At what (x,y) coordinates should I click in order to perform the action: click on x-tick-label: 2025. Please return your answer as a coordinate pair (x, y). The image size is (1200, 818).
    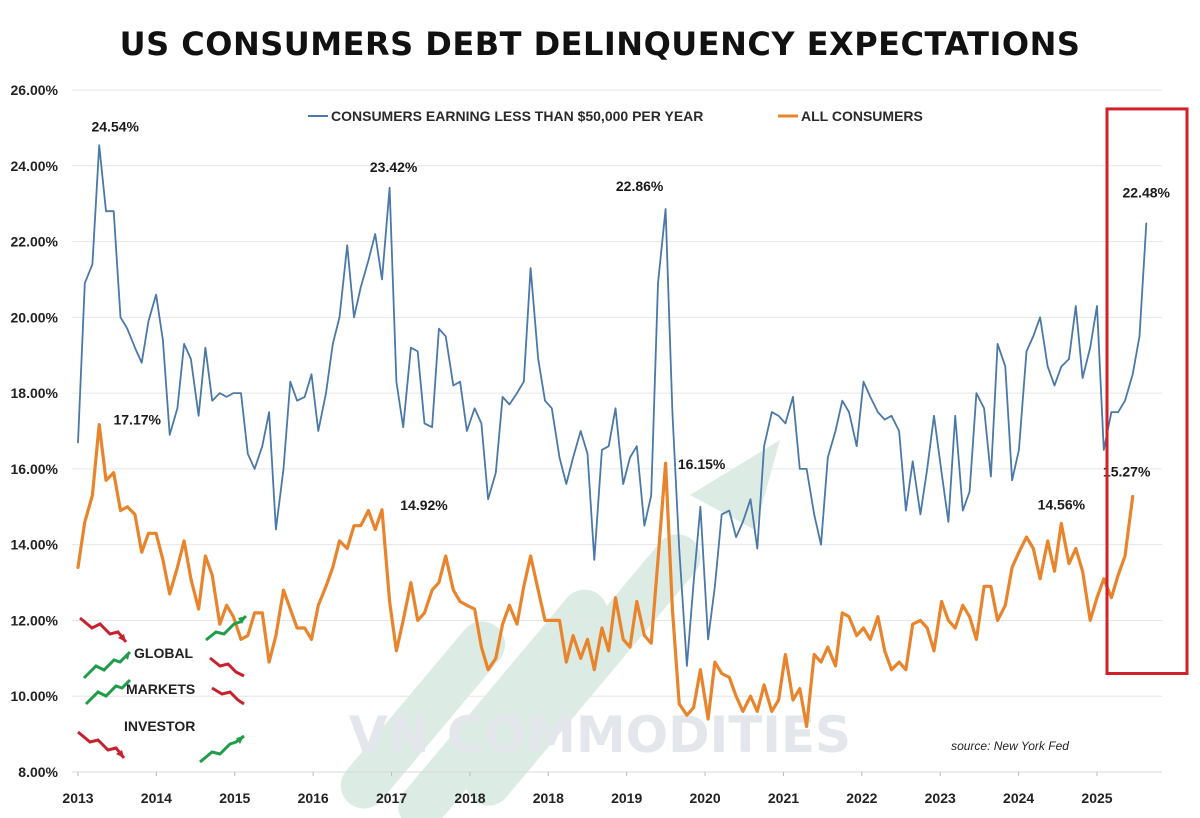
    Looking at the image, I should click on (1096, 798).